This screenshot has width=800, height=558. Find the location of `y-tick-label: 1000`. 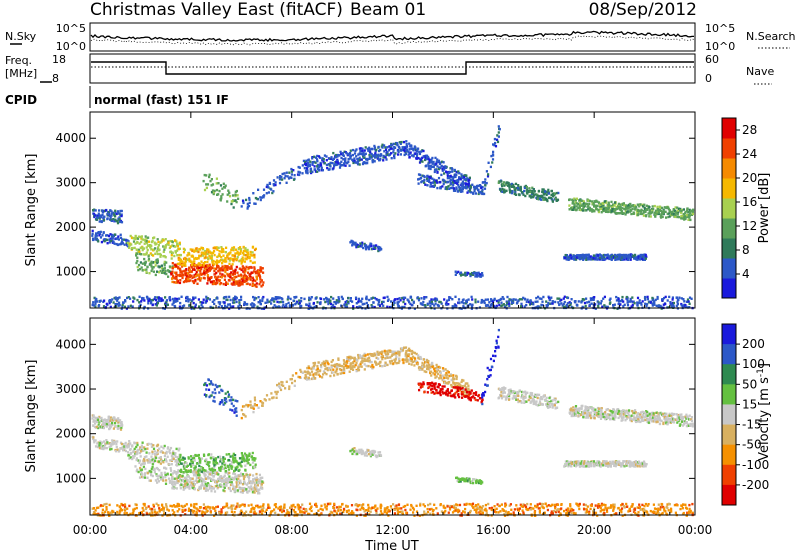

y-tick-label: 1000 is located at coordinates (70, 272).